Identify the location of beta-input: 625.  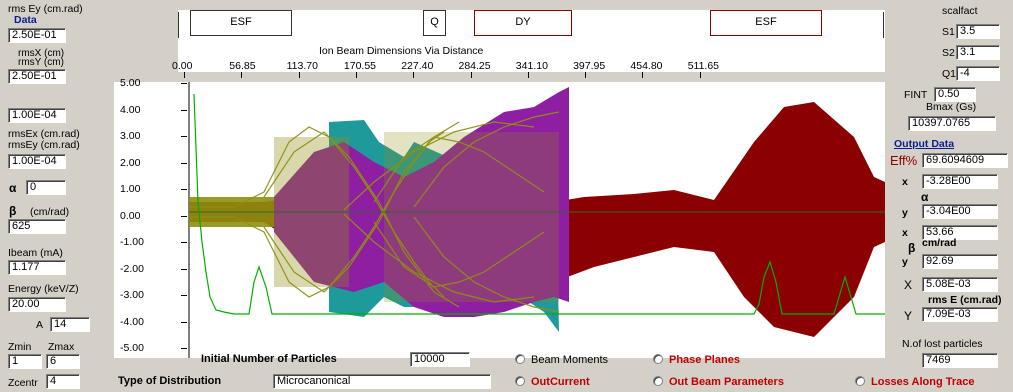
(37, 226).